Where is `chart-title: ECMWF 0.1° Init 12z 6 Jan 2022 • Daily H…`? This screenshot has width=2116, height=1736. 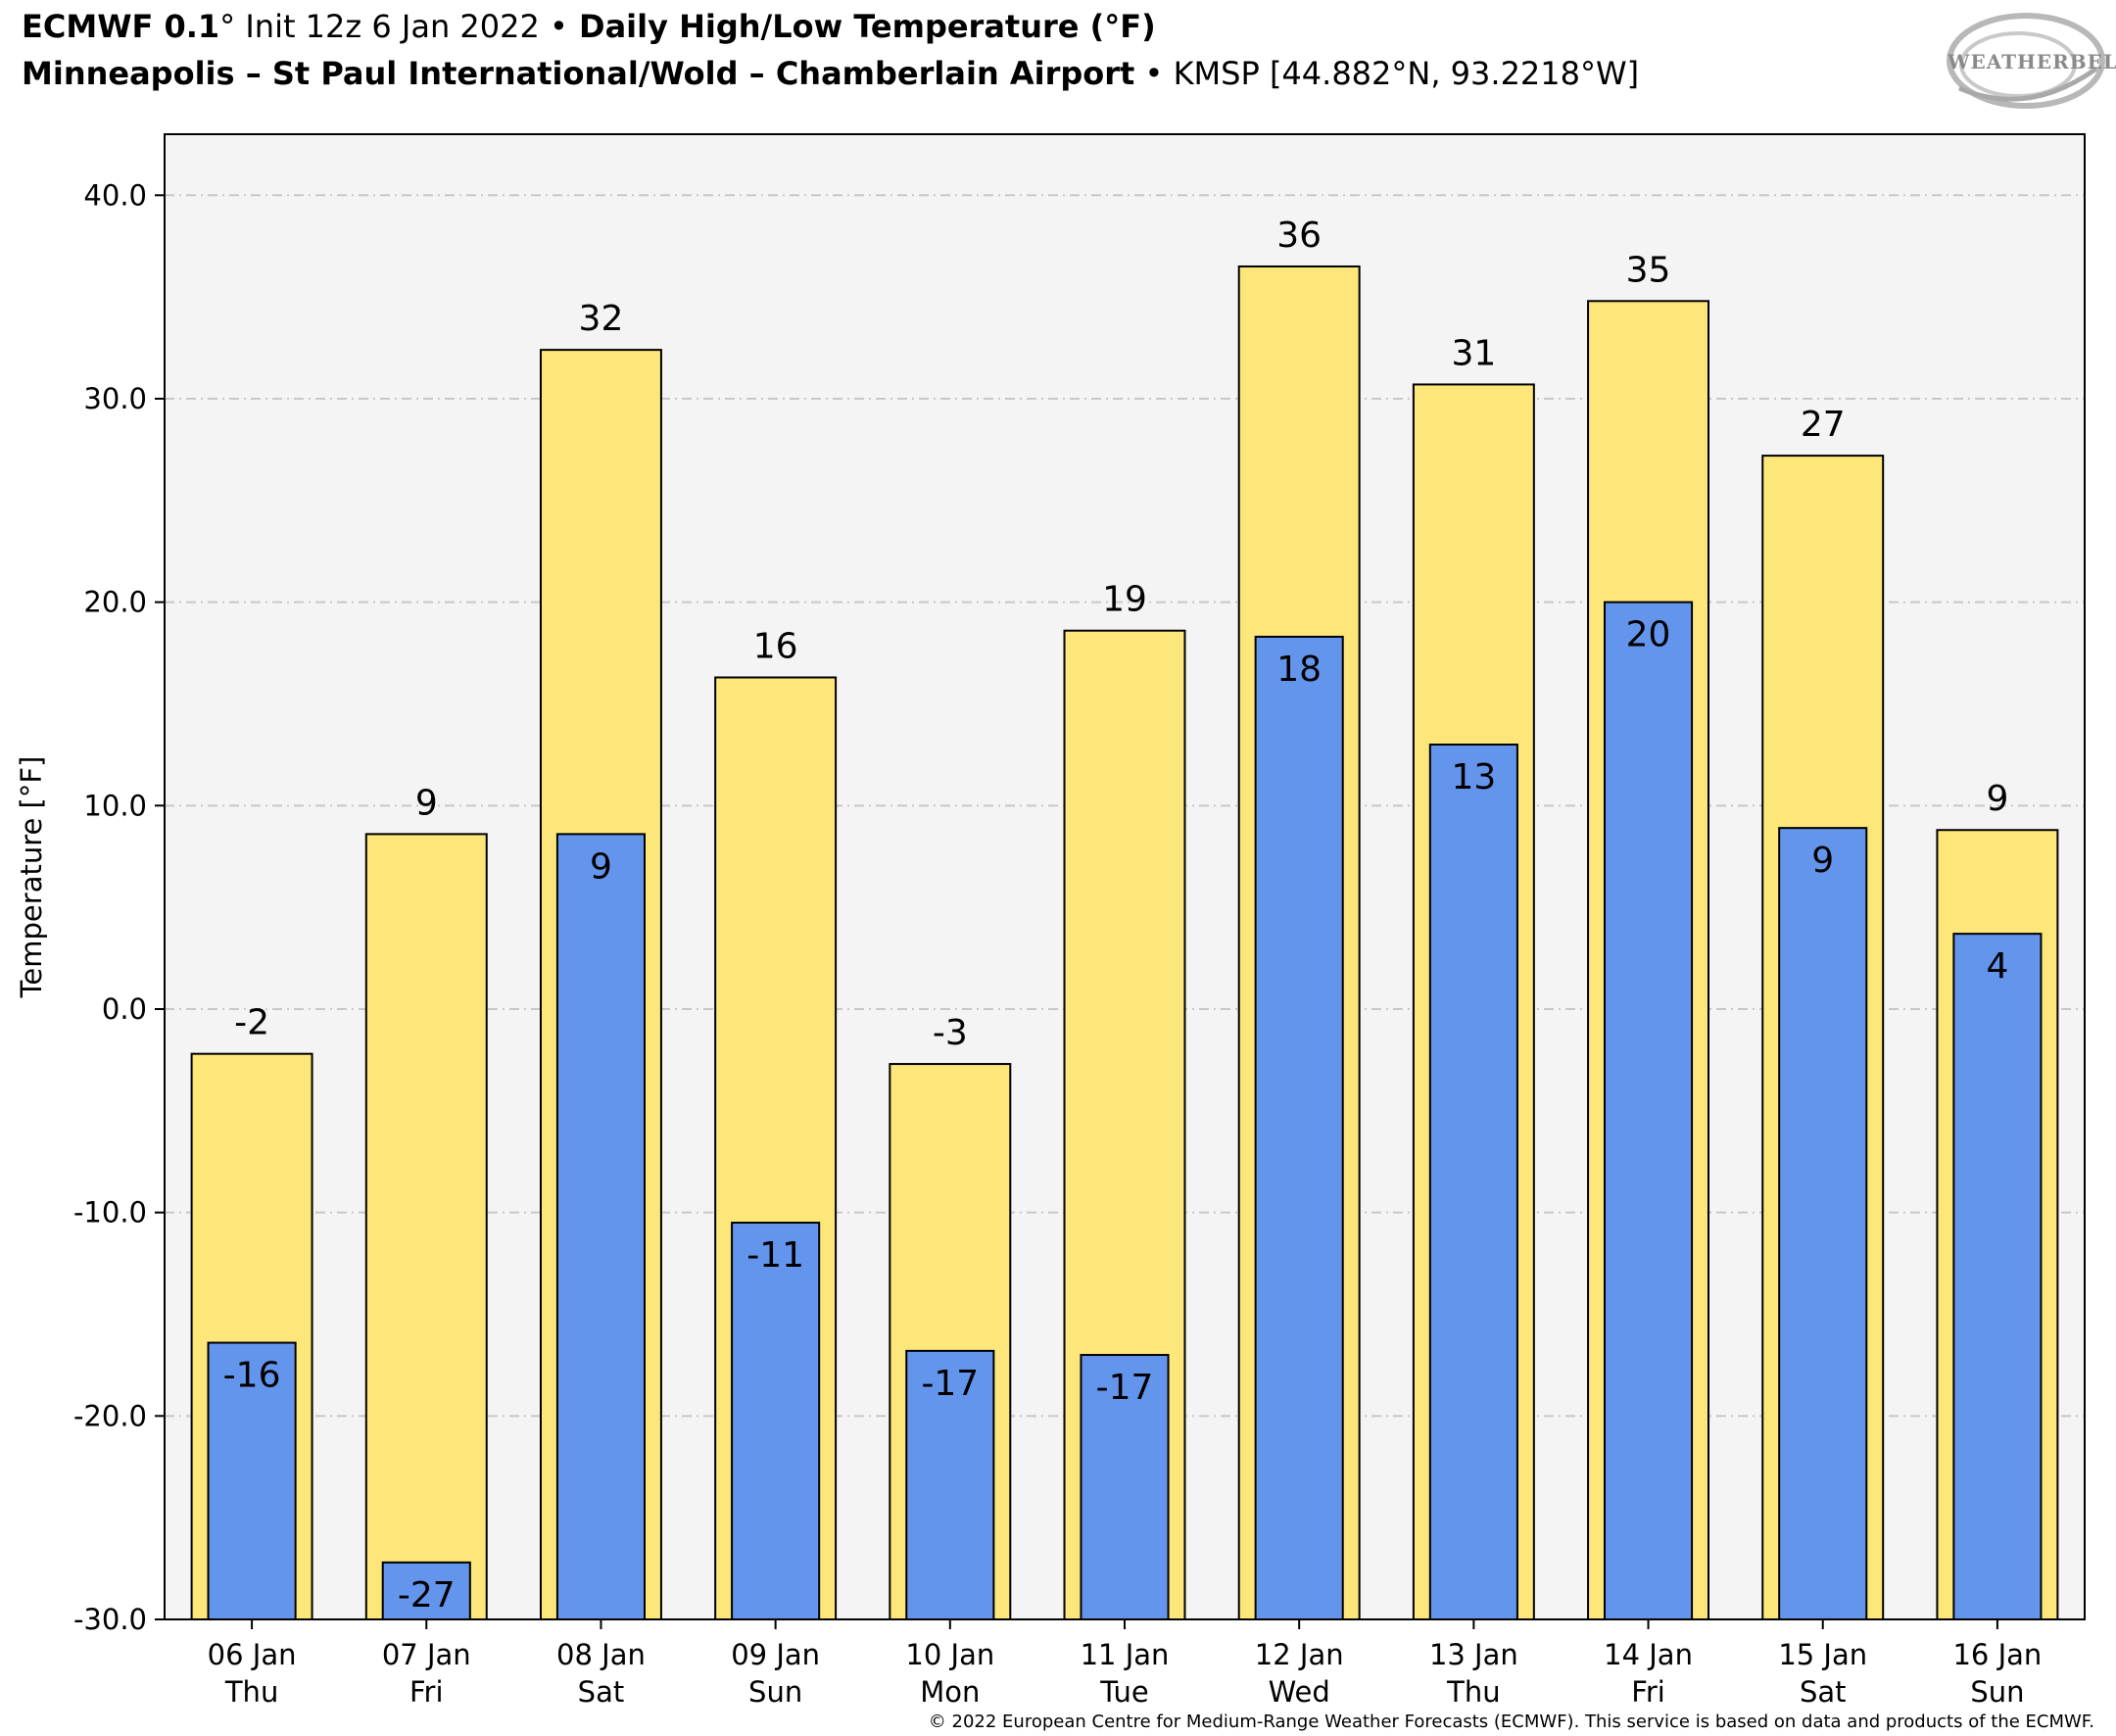
chart-title: ECMWF 0.1° Init 12z 6 Jan 2022 • Daily H… is located at coordinates (589, 26).